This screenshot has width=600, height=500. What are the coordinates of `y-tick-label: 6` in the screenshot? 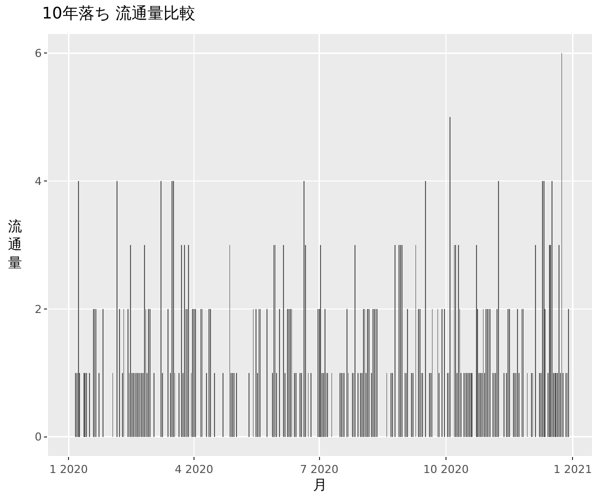 It's located at (38, 53).